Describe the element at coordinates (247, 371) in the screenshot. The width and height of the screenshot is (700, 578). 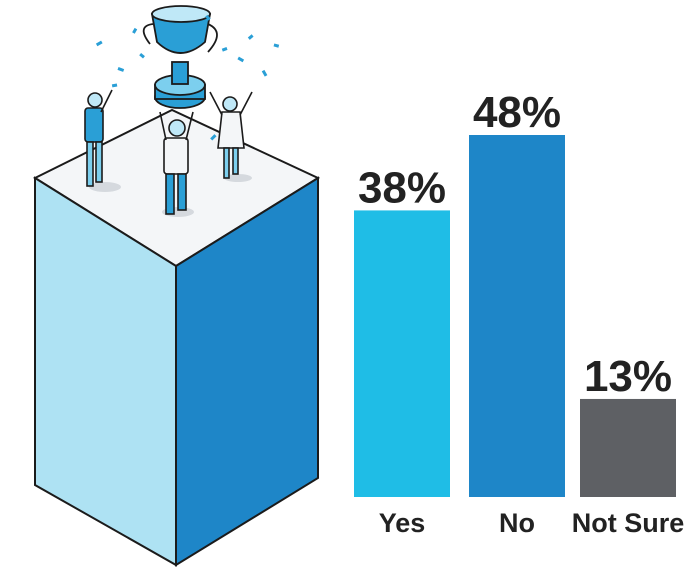
I see `pedestal-side` at that location.